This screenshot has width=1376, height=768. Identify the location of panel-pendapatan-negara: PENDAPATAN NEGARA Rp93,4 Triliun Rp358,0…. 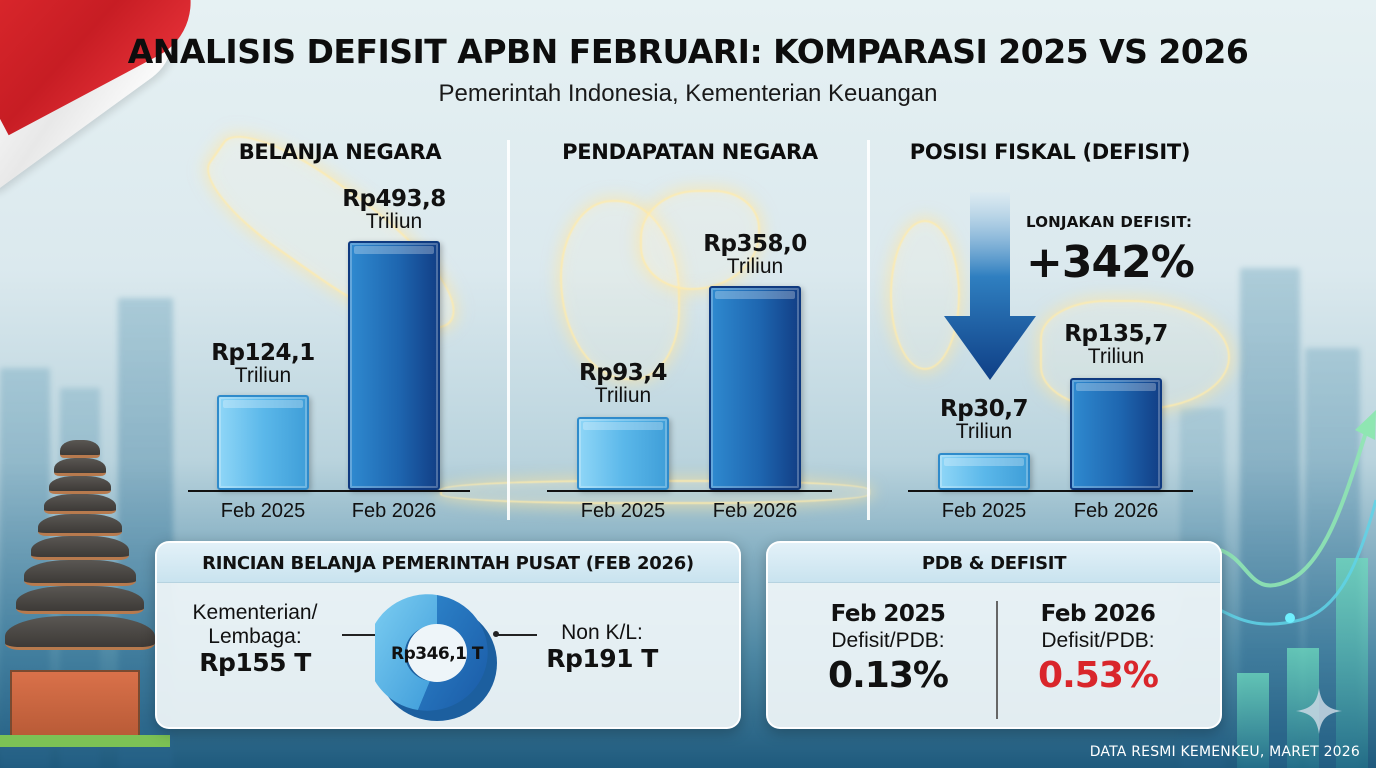
(690, 330).